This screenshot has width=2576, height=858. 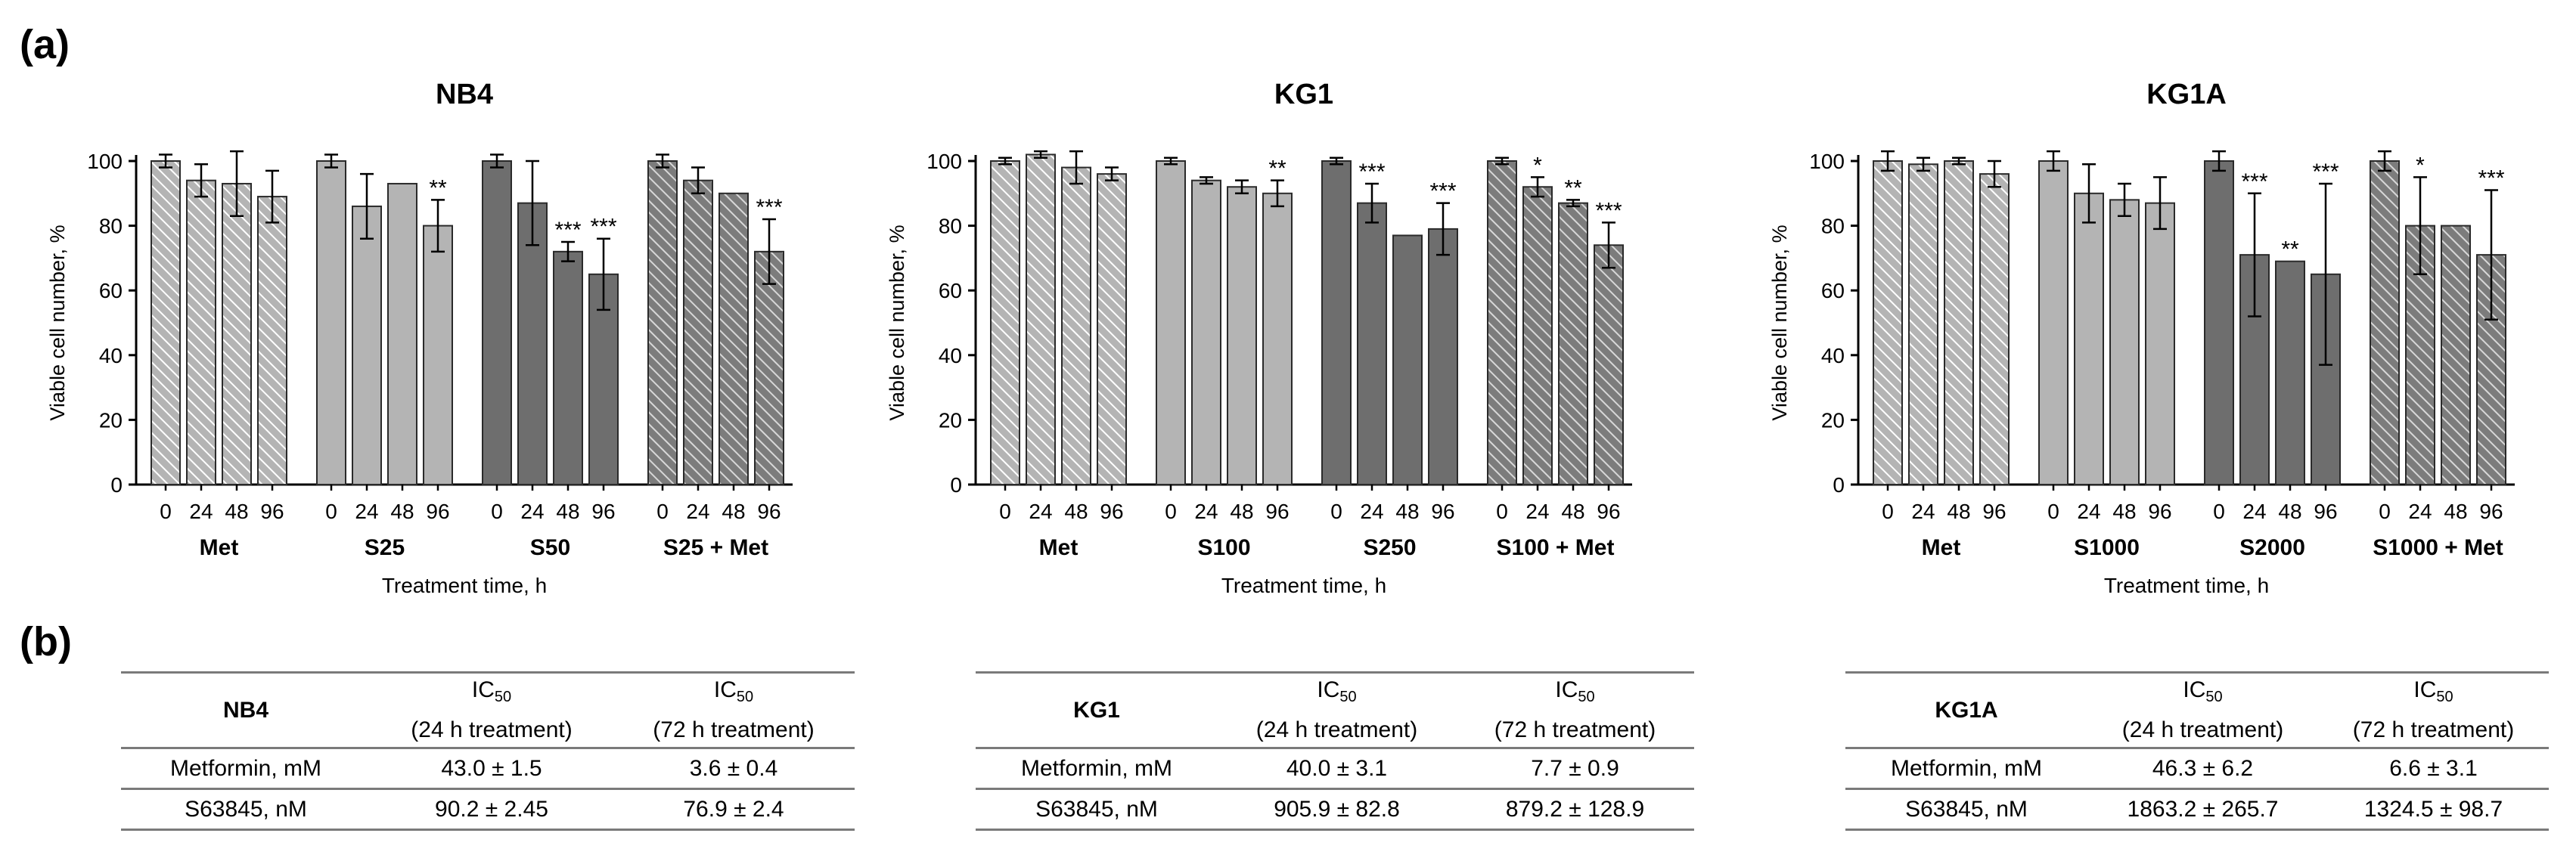 What do you see at coordinates (438, 187) in the screenshot?
I see `significance-label: **` at bounding box center [438, 187].